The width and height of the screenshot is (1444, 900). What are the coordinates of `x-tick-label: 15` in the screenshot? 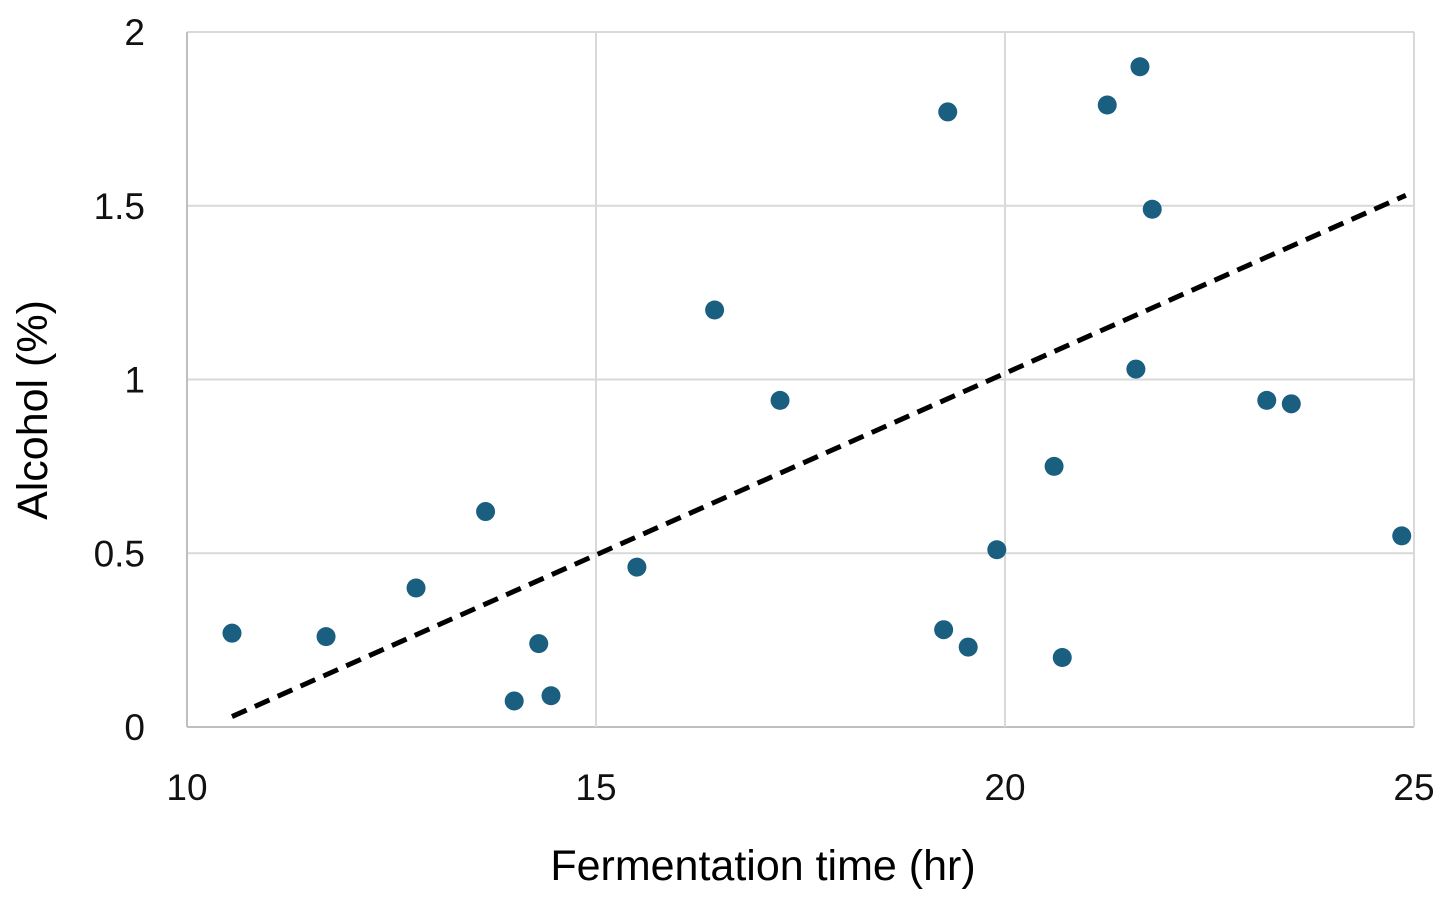 It's located at (595, 787).